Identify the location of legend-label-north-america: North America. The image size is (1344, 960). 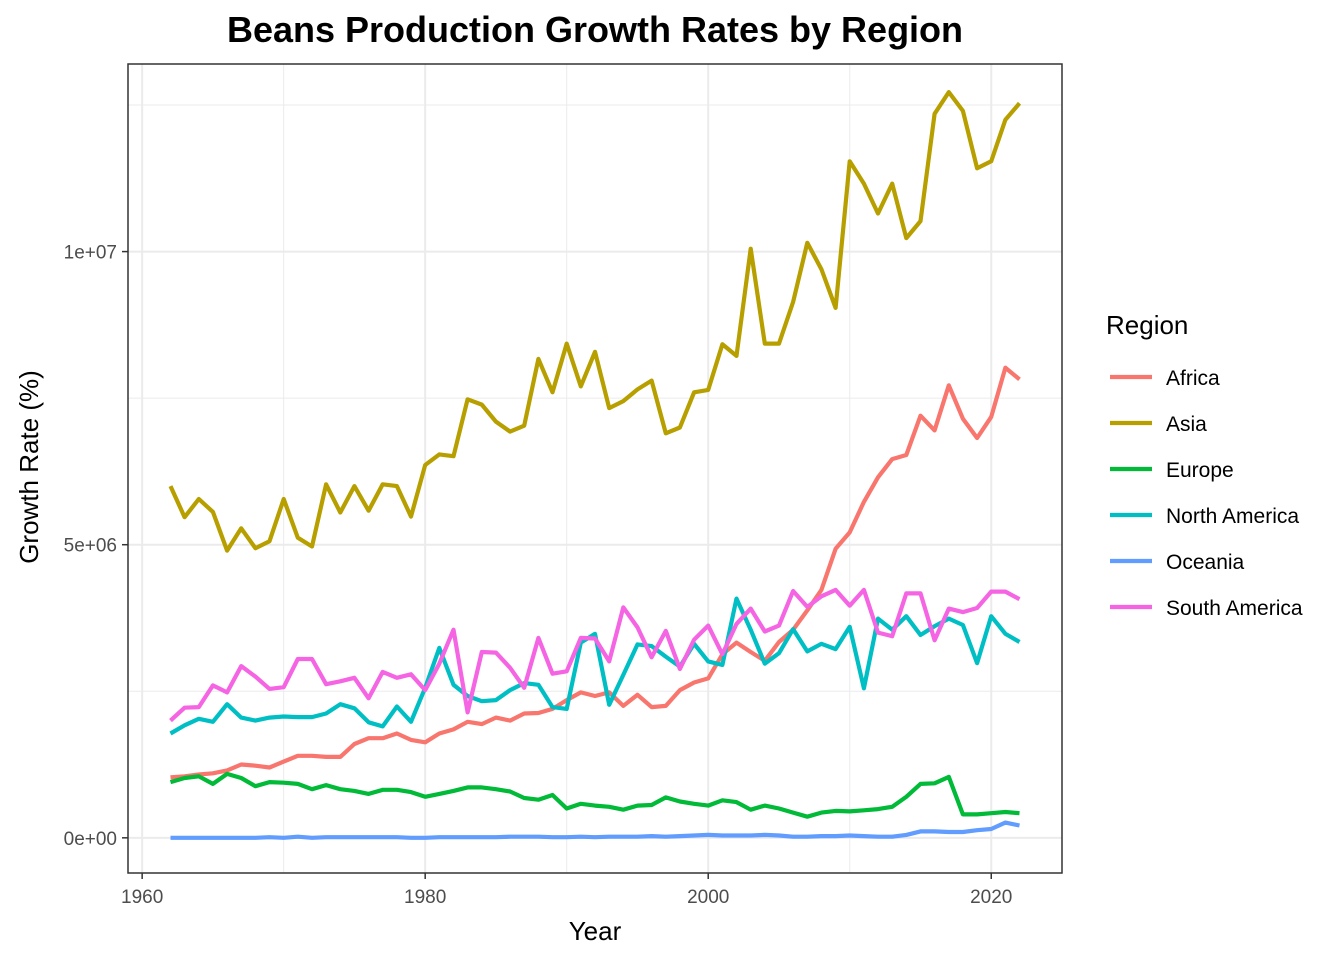
(1232, 516).